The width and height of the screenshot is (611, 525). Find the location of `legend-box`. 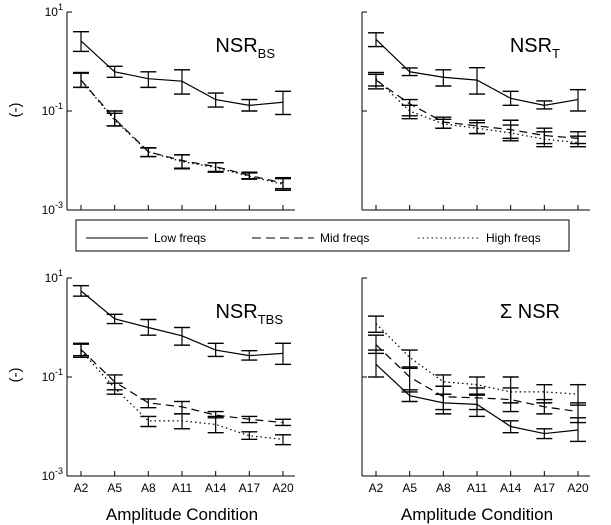

legend-box is located at coordinates (322, 235).